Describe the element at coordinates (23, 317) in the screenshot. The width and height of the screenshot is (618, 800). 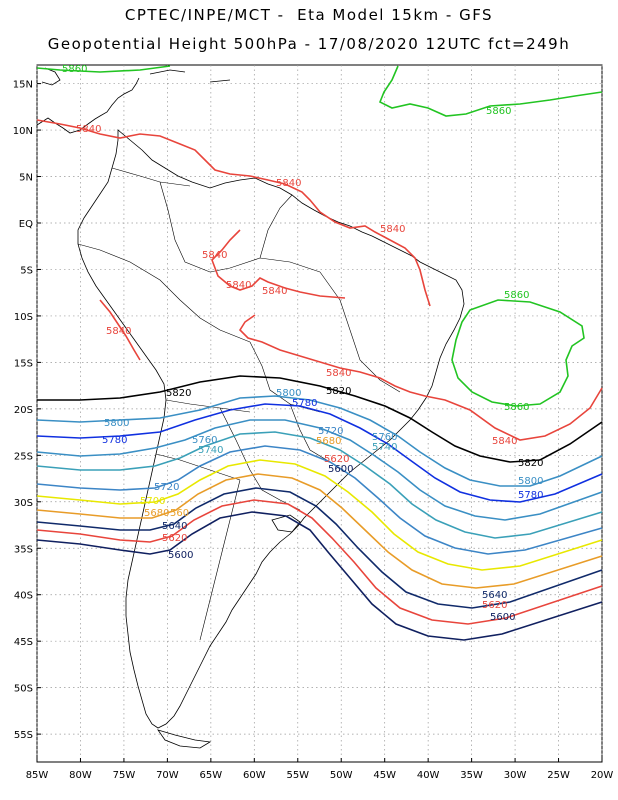
I see `lat-tick-label: 10S` at that location.